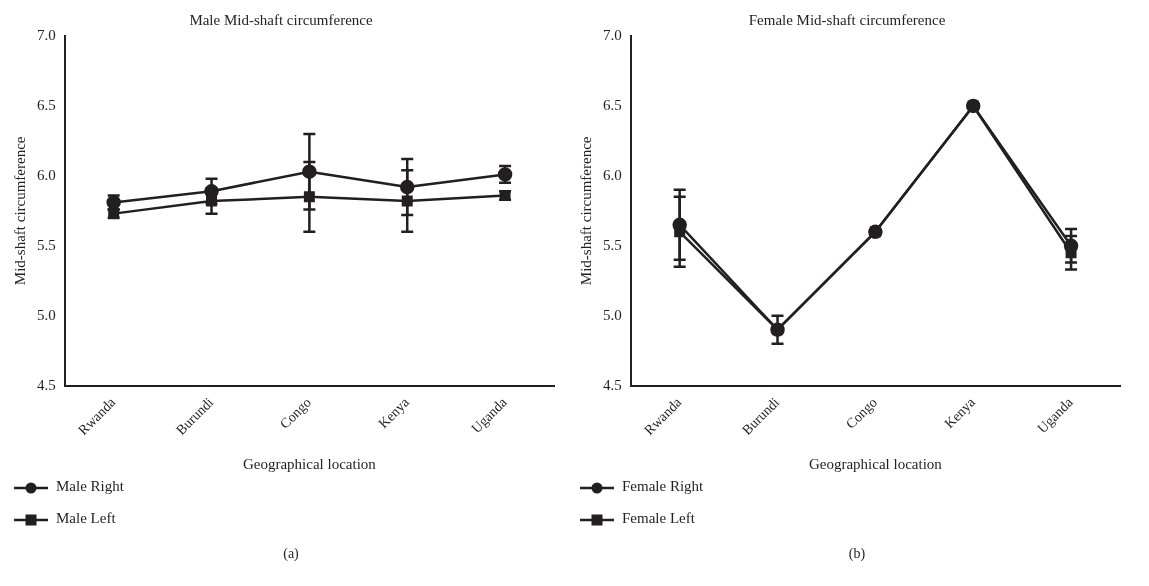  I want to click on chart-title: Female Mid-shaft circumference, so click(847, 19).